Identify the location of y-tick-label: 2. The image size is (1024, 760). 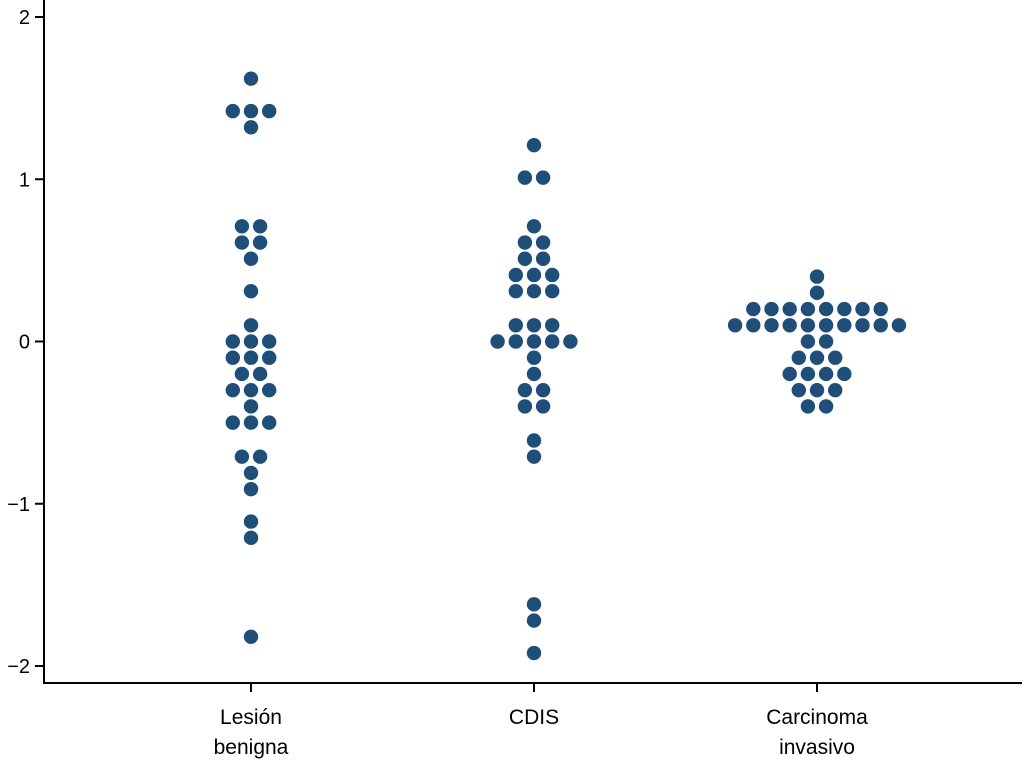
(24, 18).